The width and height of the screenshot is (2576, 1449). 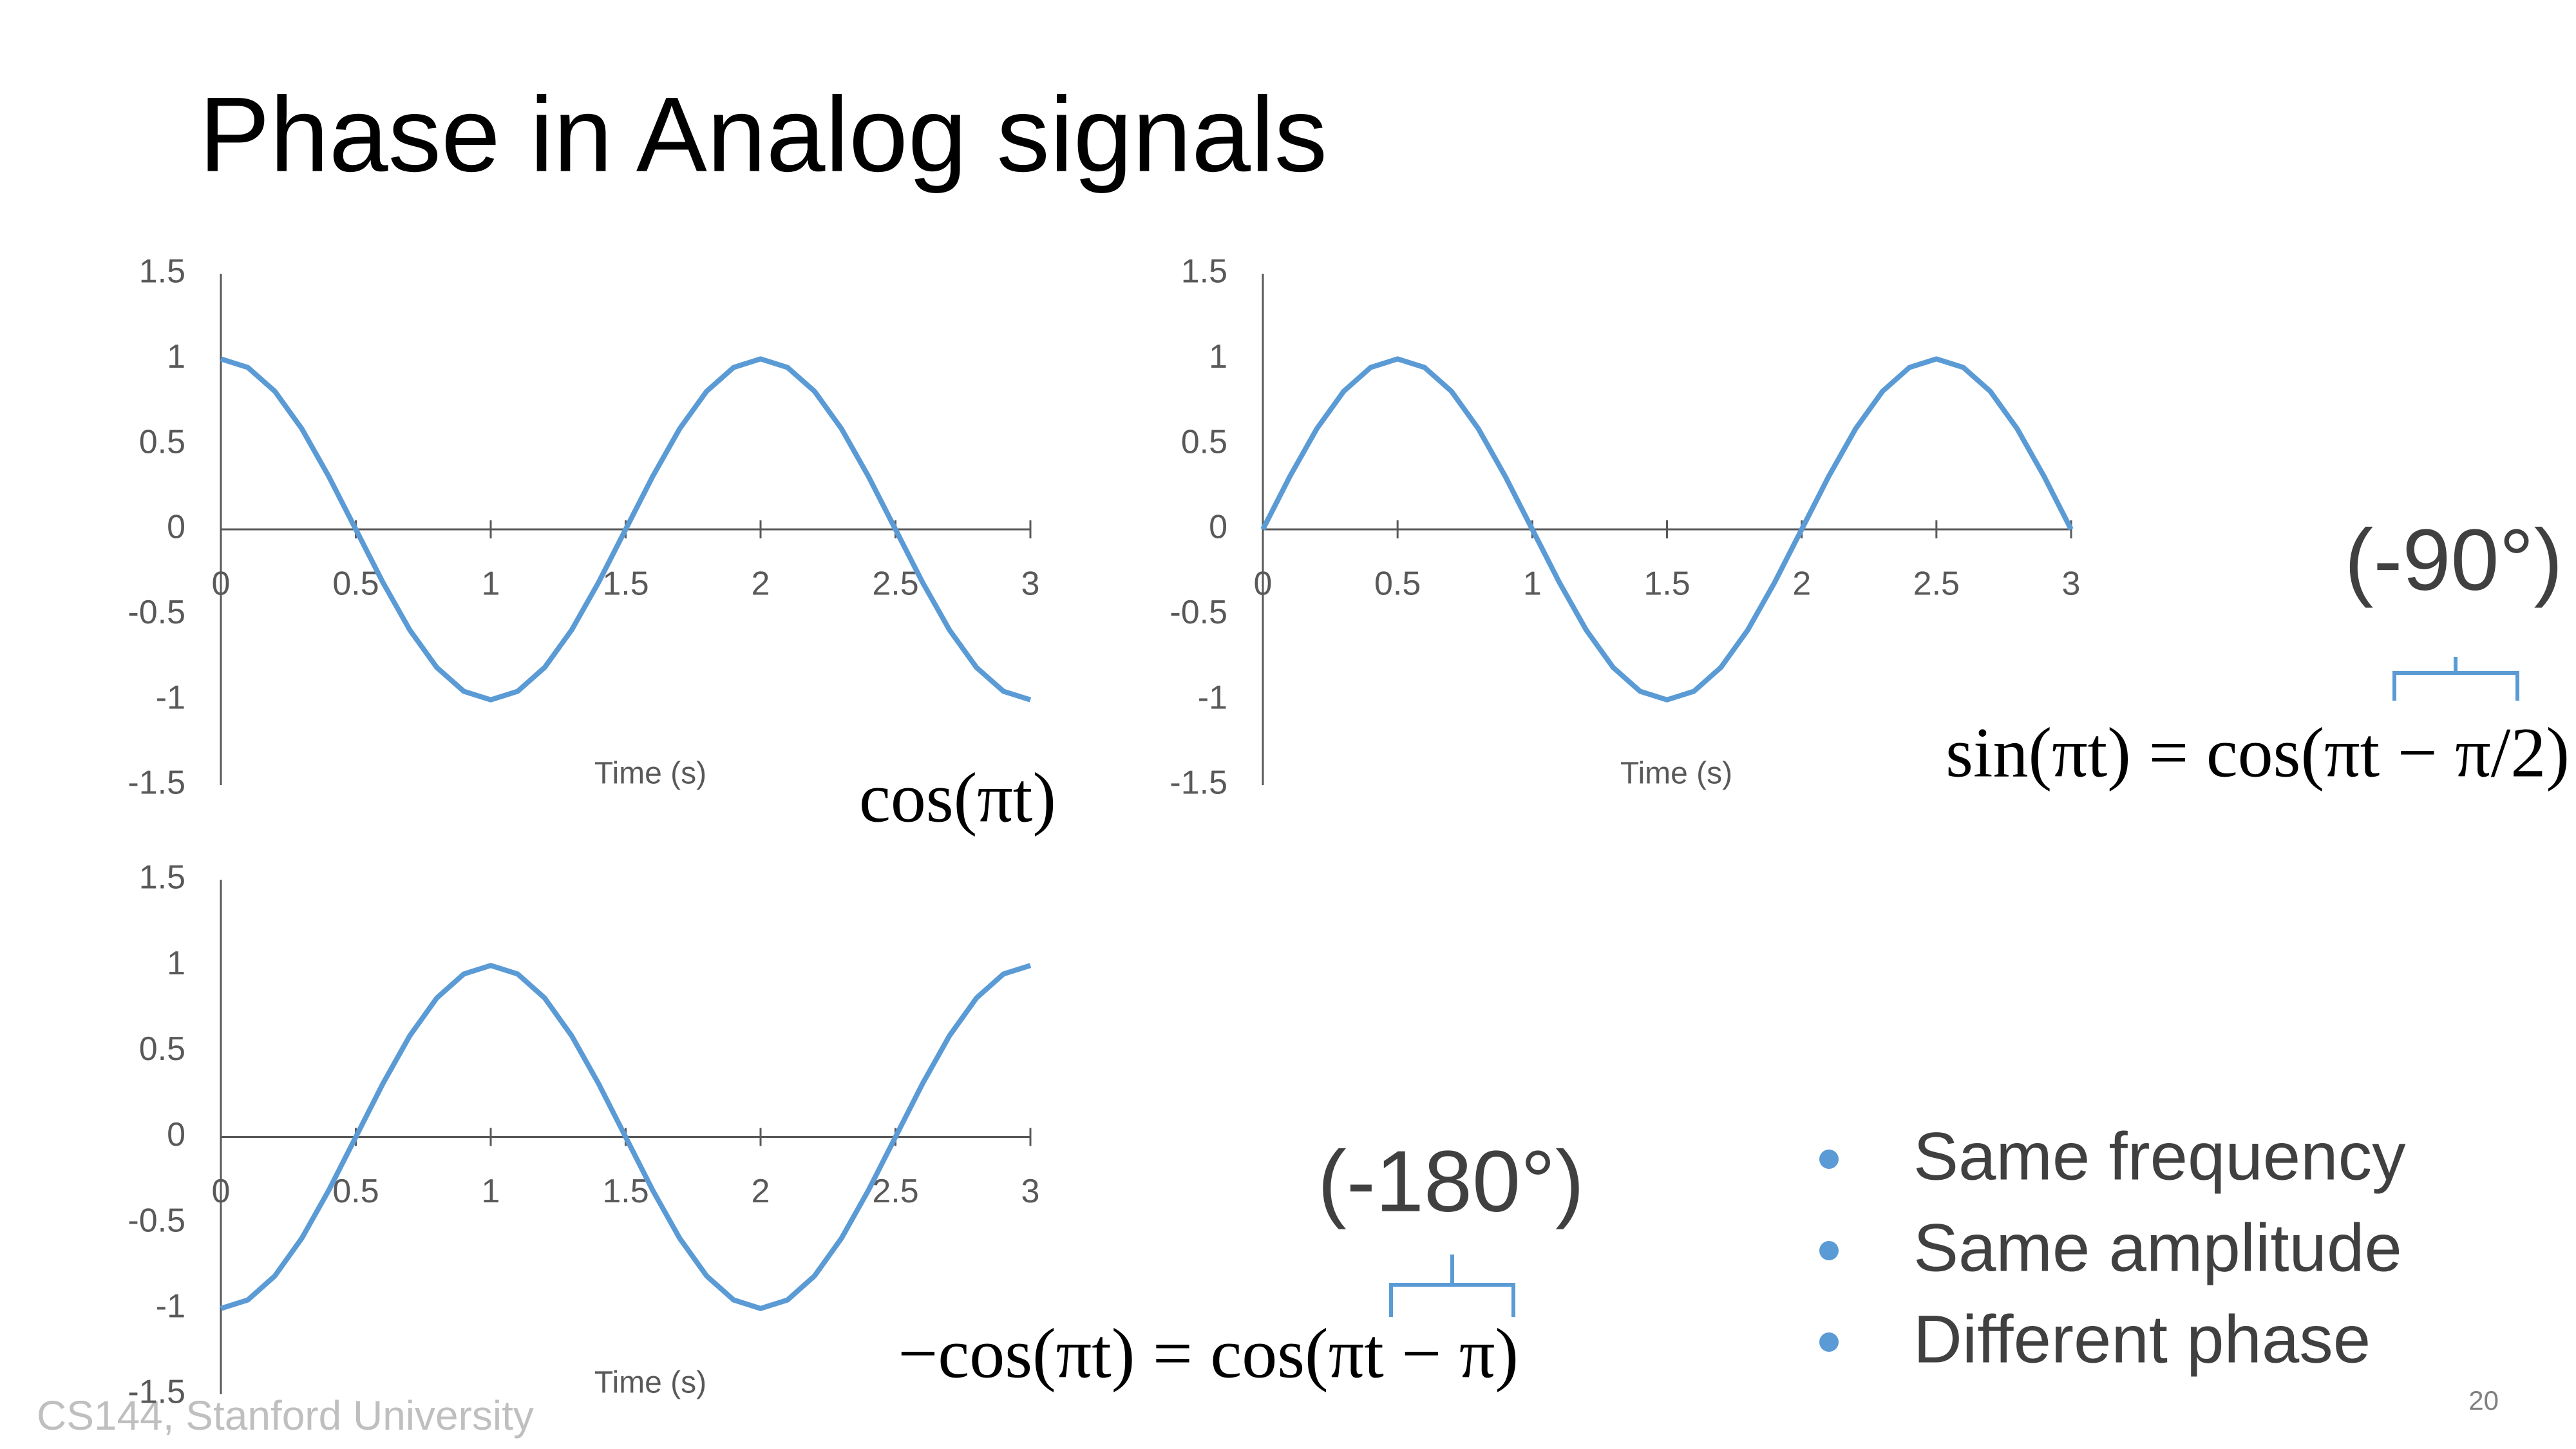 What do you see at coordinates (957, 797) in the screenshot?
I see `formula: cos(πt)` at bounding box center [957, 797].